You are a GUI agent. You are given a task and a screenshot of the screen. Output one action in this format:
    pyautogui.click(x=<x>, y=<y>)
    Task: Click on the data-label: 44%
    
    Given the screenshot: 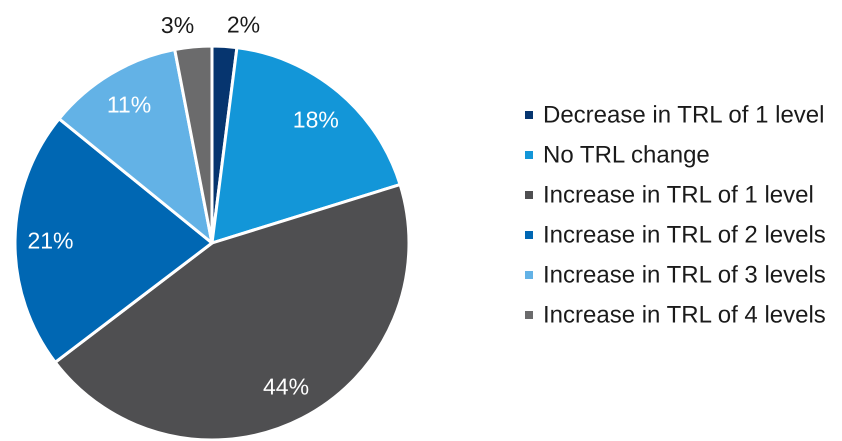 What is the action you would take?
    pyautogui.click(x=286, y=387)
    